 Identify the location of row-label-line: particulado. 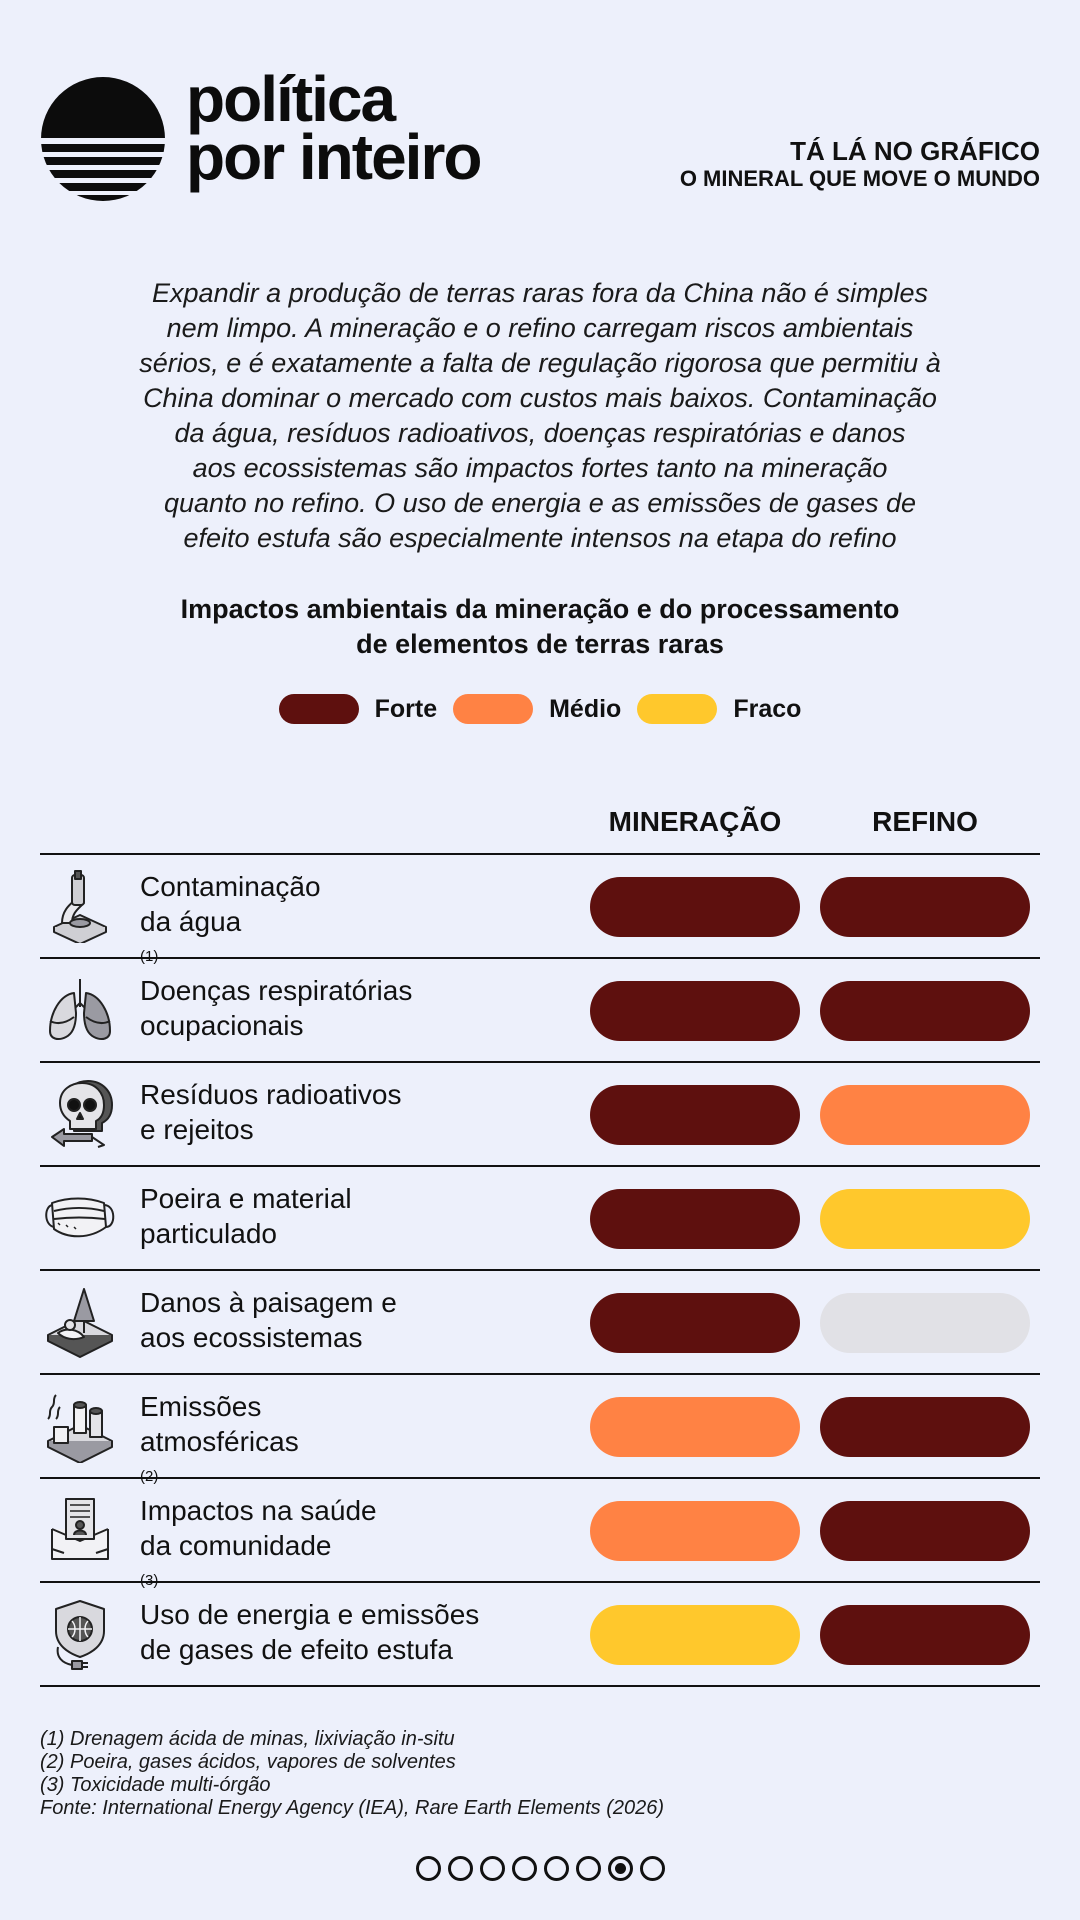
(208, 1233).